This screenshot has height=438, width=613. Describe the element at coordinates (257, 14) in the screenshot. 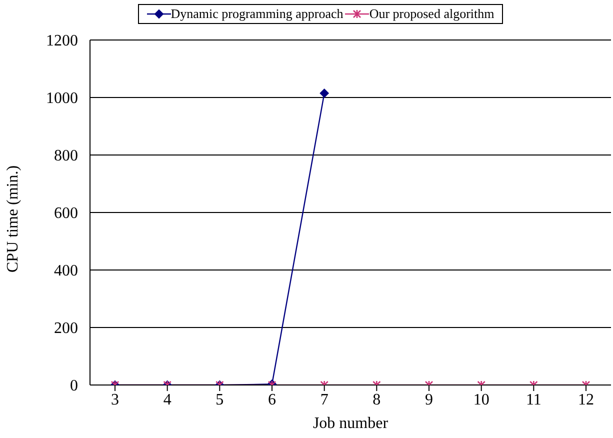

I see `legend-label: Dynamic programming approach` at that location.